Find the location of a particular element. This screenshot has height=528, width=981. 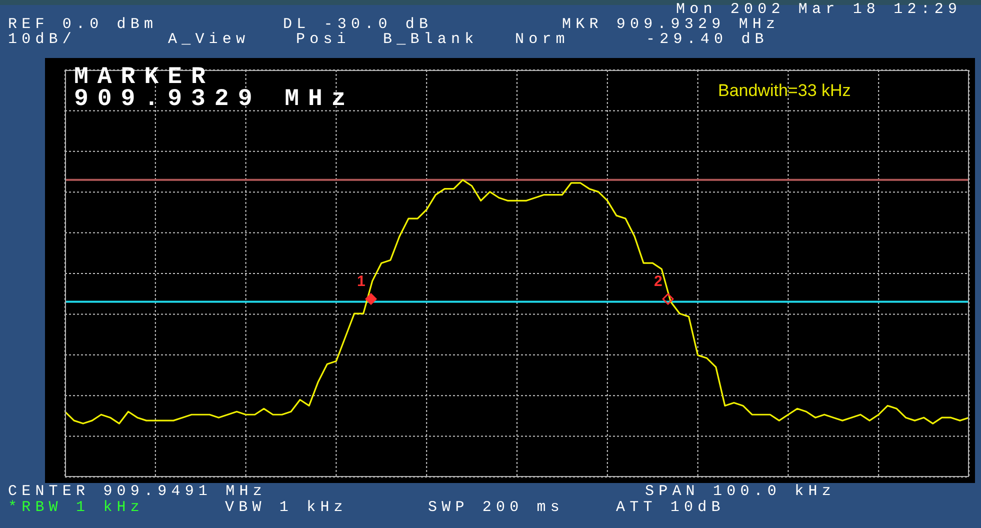

text: Bandwith=33 kHz is located at coordinates (784, 90).